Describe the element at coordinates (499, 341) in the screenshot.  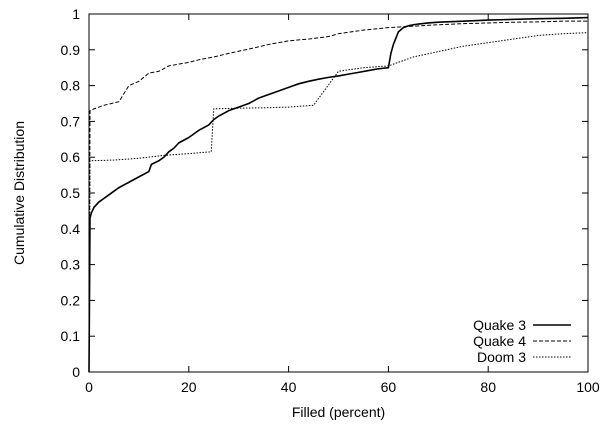
I see `legend-label: Quake 4` at that location.